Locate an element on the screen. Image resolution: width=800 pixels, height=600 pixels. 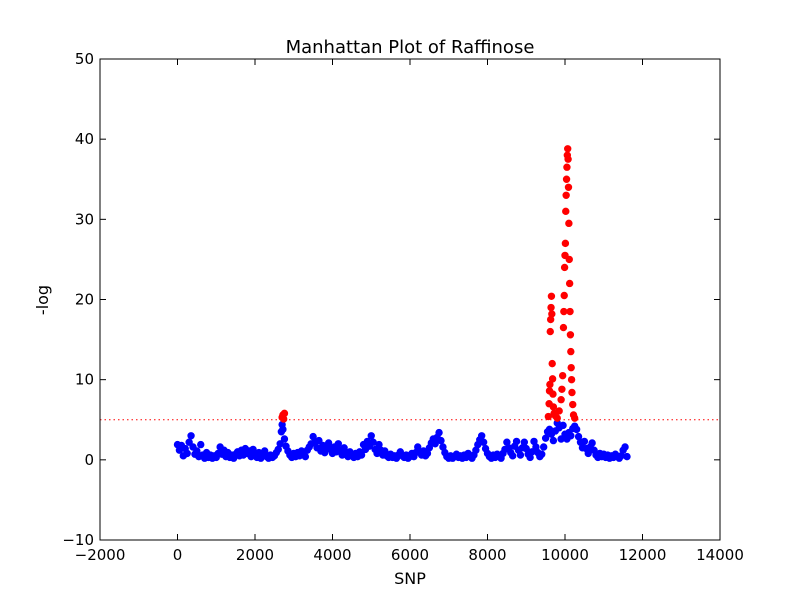
x-tick-label: 8000 is located at coordinates (487, 555).